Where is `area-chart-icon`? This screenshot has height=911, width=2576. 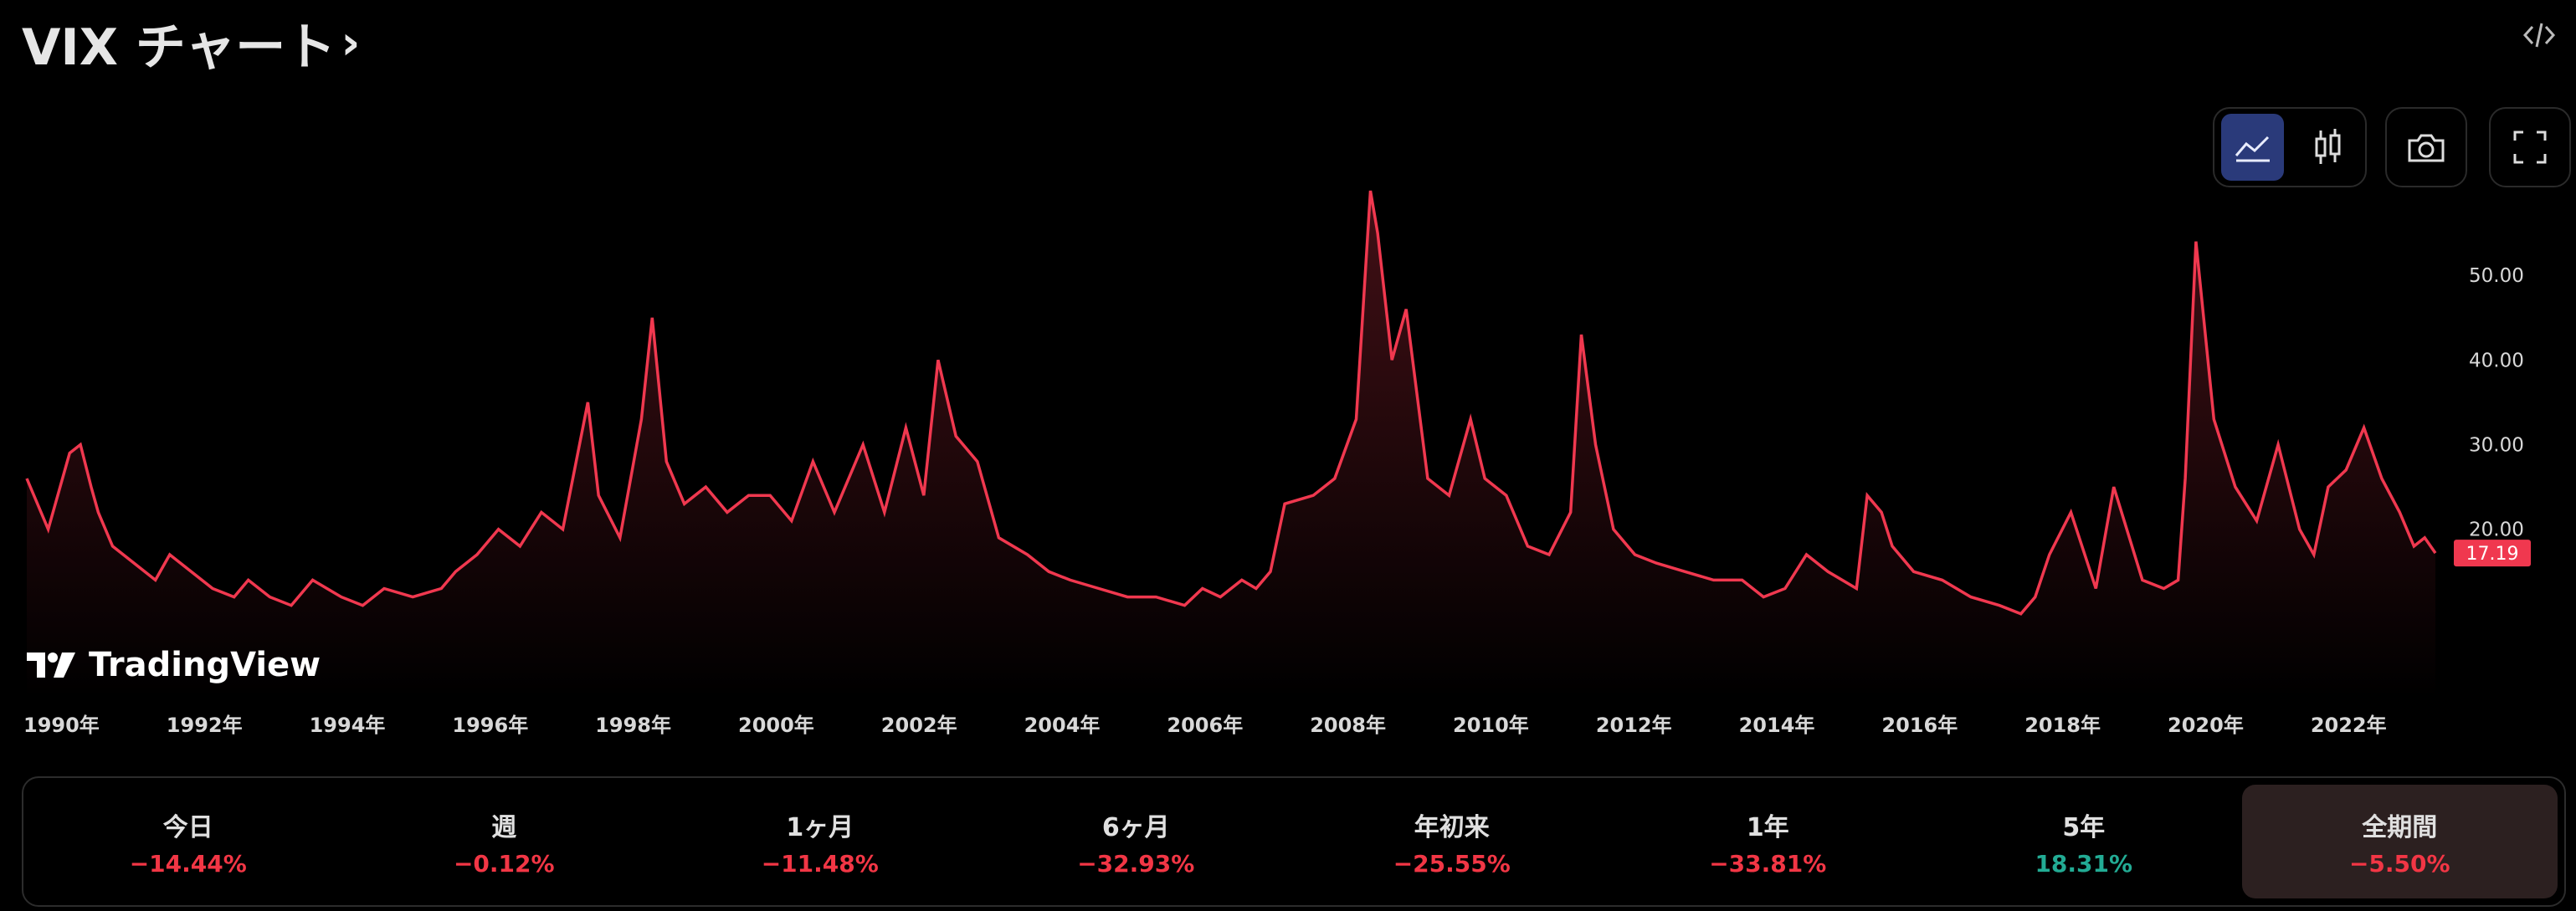 area-chart-icon is located at coordinates (2252, 149).